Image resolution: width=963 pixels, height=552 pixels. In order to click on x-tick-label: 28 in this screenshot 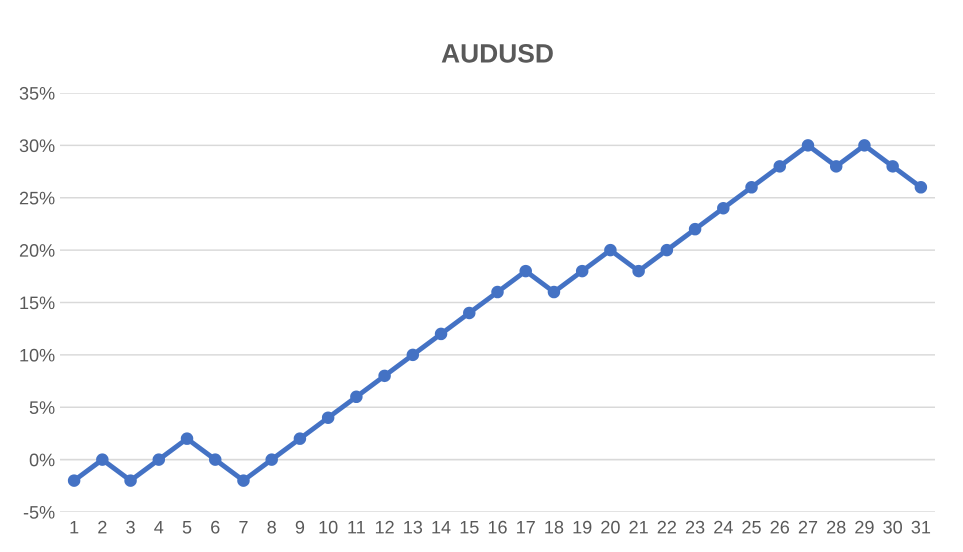, I will do `click(836, 527)`.